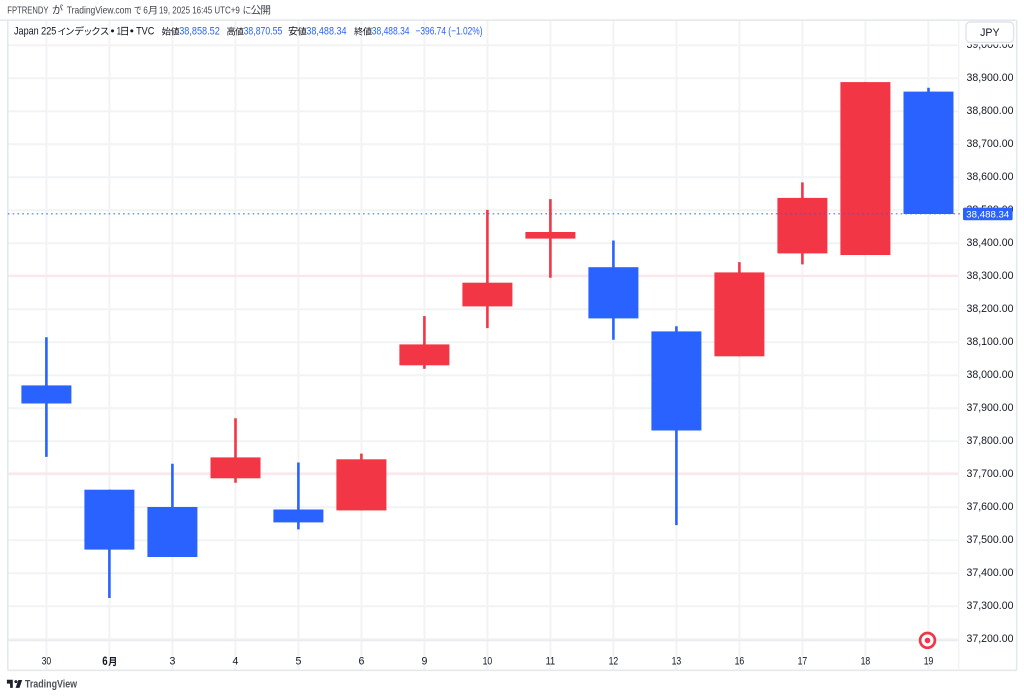 The height and width of the screenshot is (697, 1024). What do you see at coordinates (298, 662) in the screenshot?
I see `svg-text: 5` at bounding box center [298, 662].